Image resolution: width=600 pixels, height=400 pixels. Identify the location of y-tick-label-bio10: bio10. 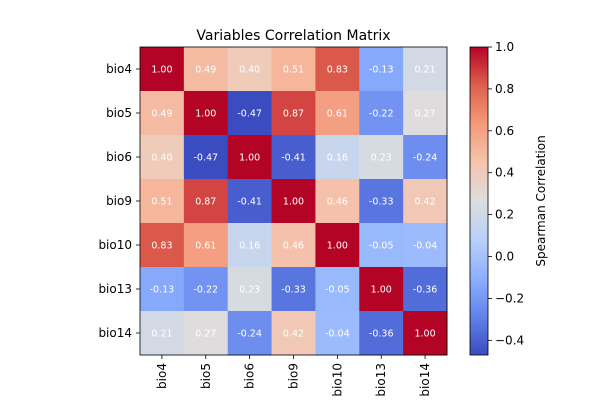
(115, 245).